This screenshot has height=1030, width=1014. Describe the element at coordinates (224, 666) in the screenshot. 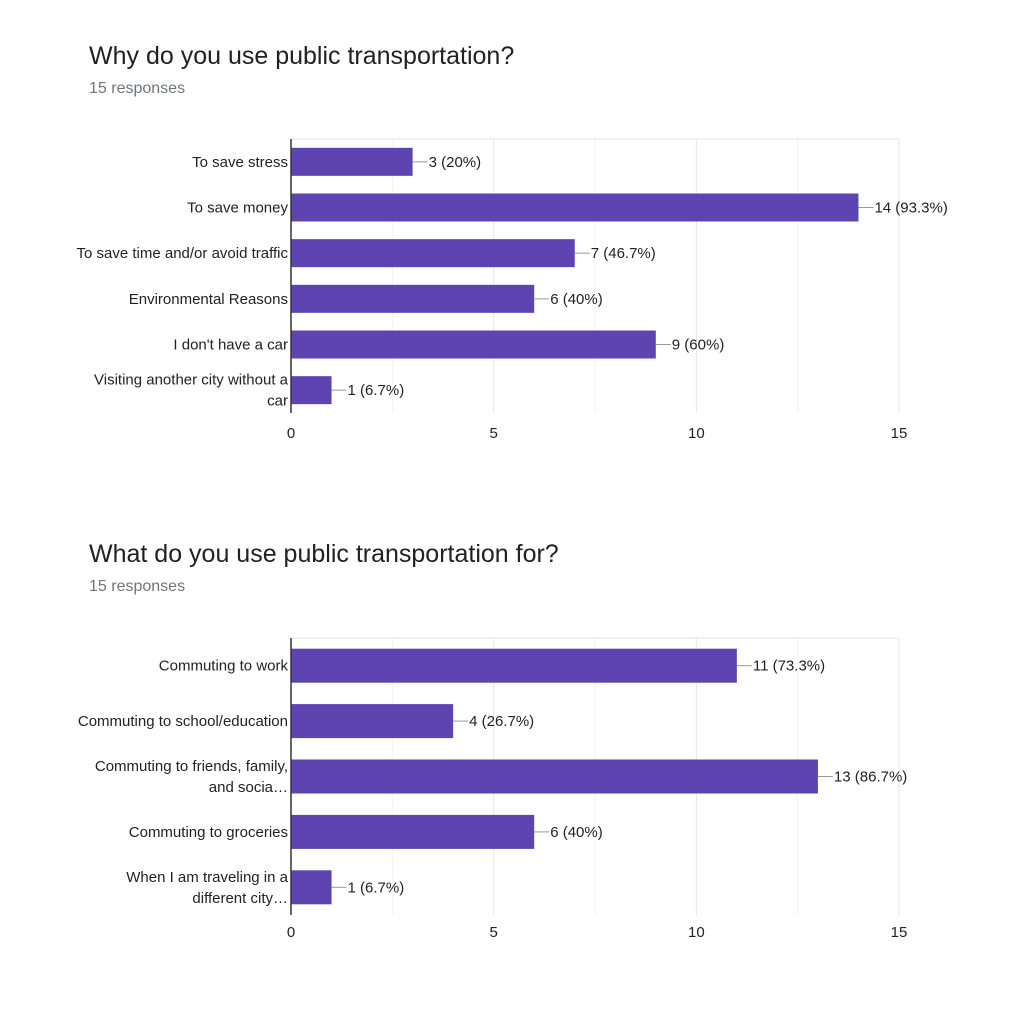

I see `category-label: Commuting to work` at that location.